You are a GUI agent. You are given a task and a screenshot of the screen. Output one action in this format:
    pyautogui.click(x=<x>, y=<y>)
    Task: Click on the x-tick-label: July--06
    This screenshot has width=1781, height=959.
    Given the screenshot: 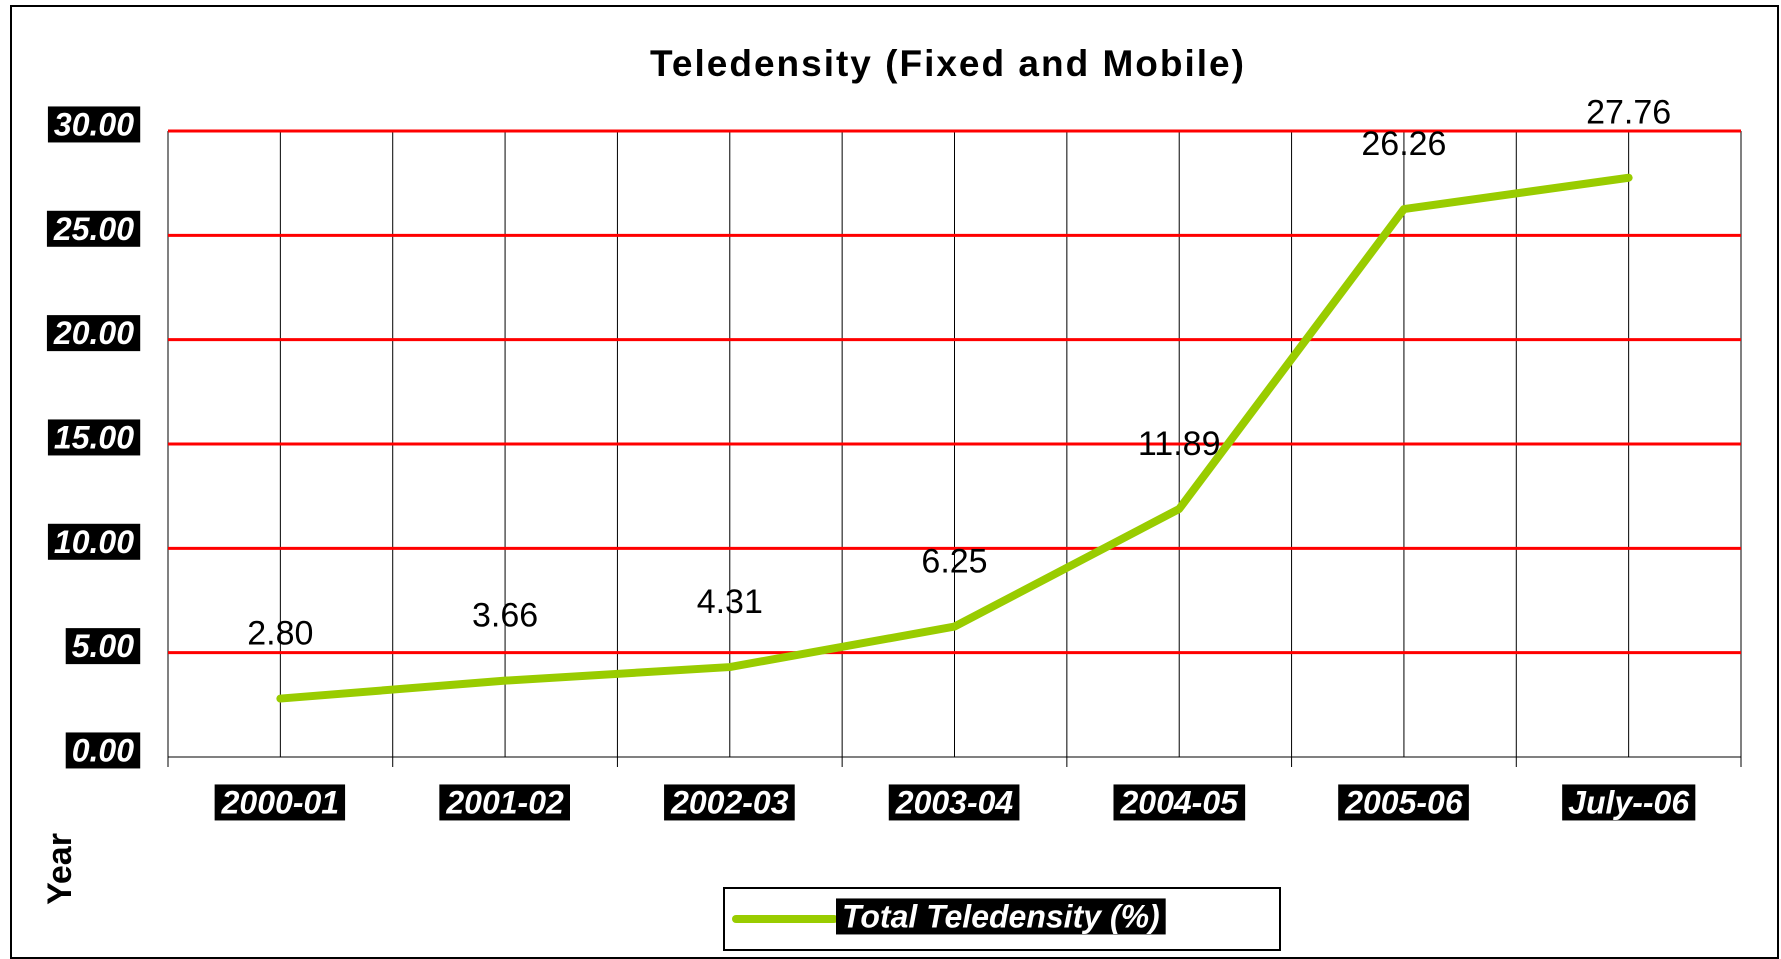 What is the action you would take?
    pyautogui.click(x=1628, y=802)
    